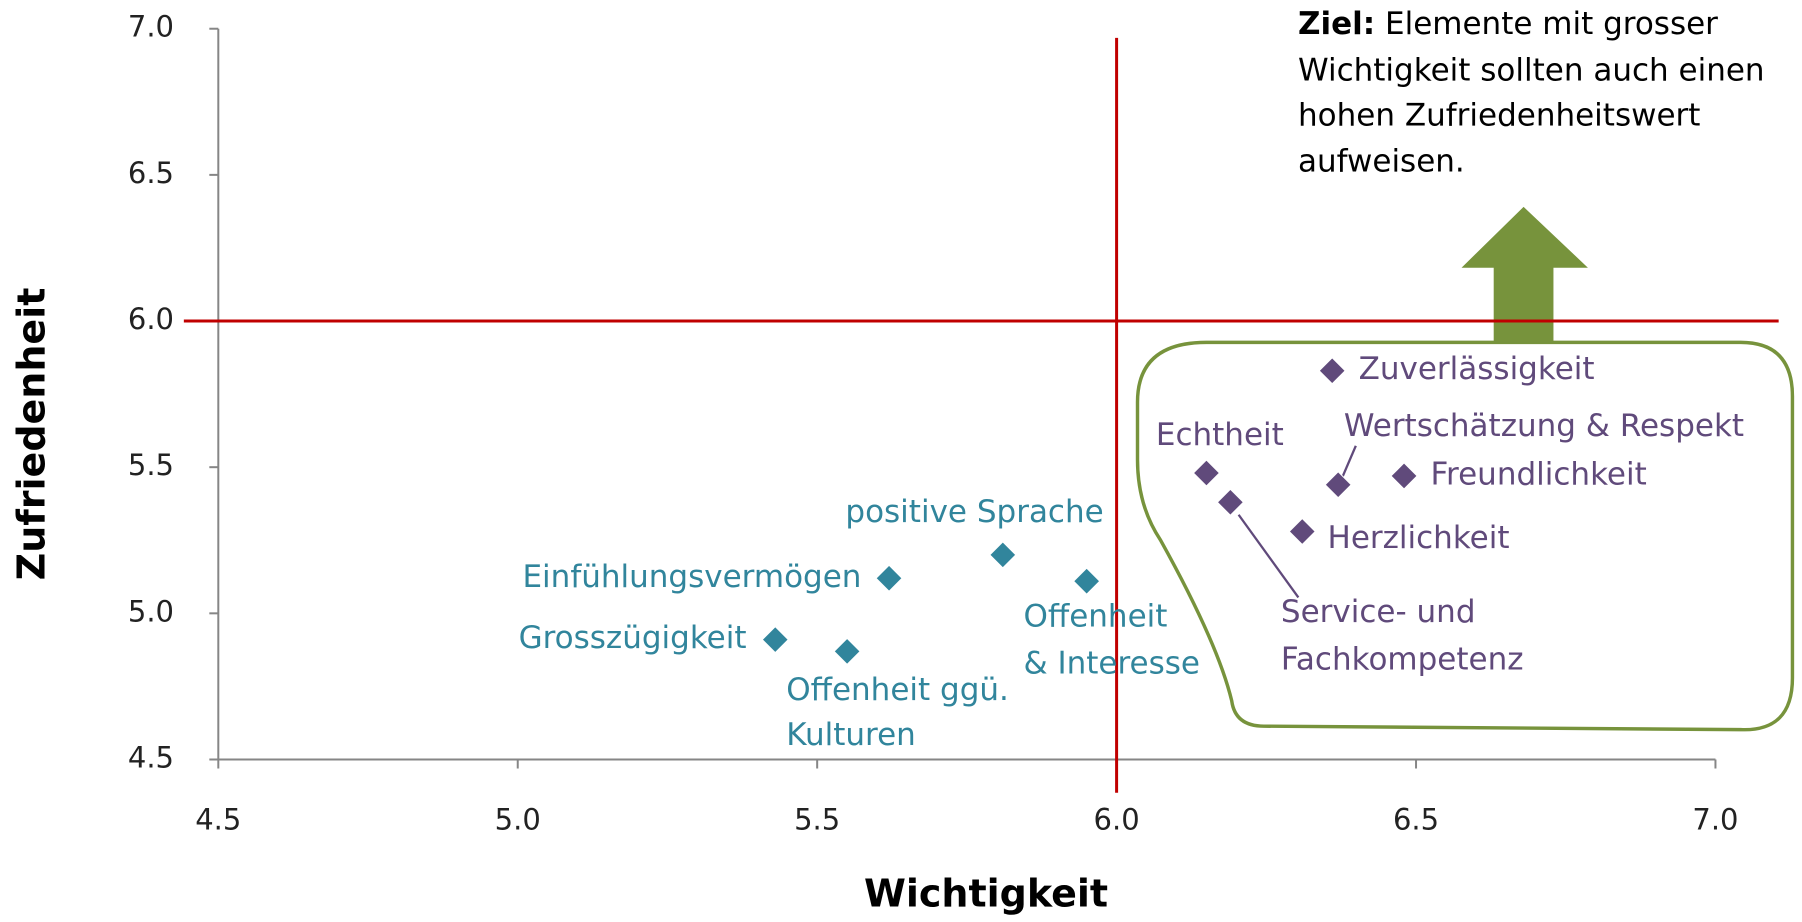  What do you see at coordinates (1402, 659) in the screenshot?
I see `point-label: Fachkompetenz` at bounding box center [1402, 659].